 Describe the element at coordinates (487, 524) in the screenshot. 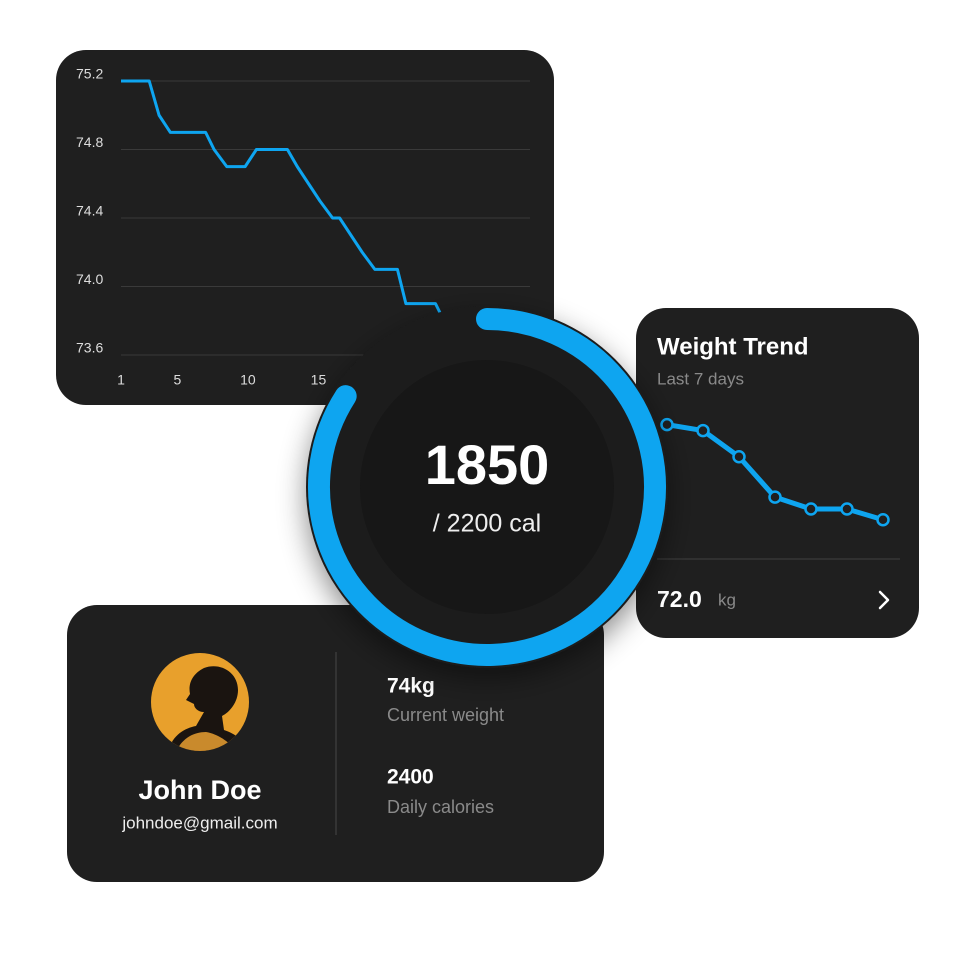

I see `calories-goal: / 2200 cal` at that location.